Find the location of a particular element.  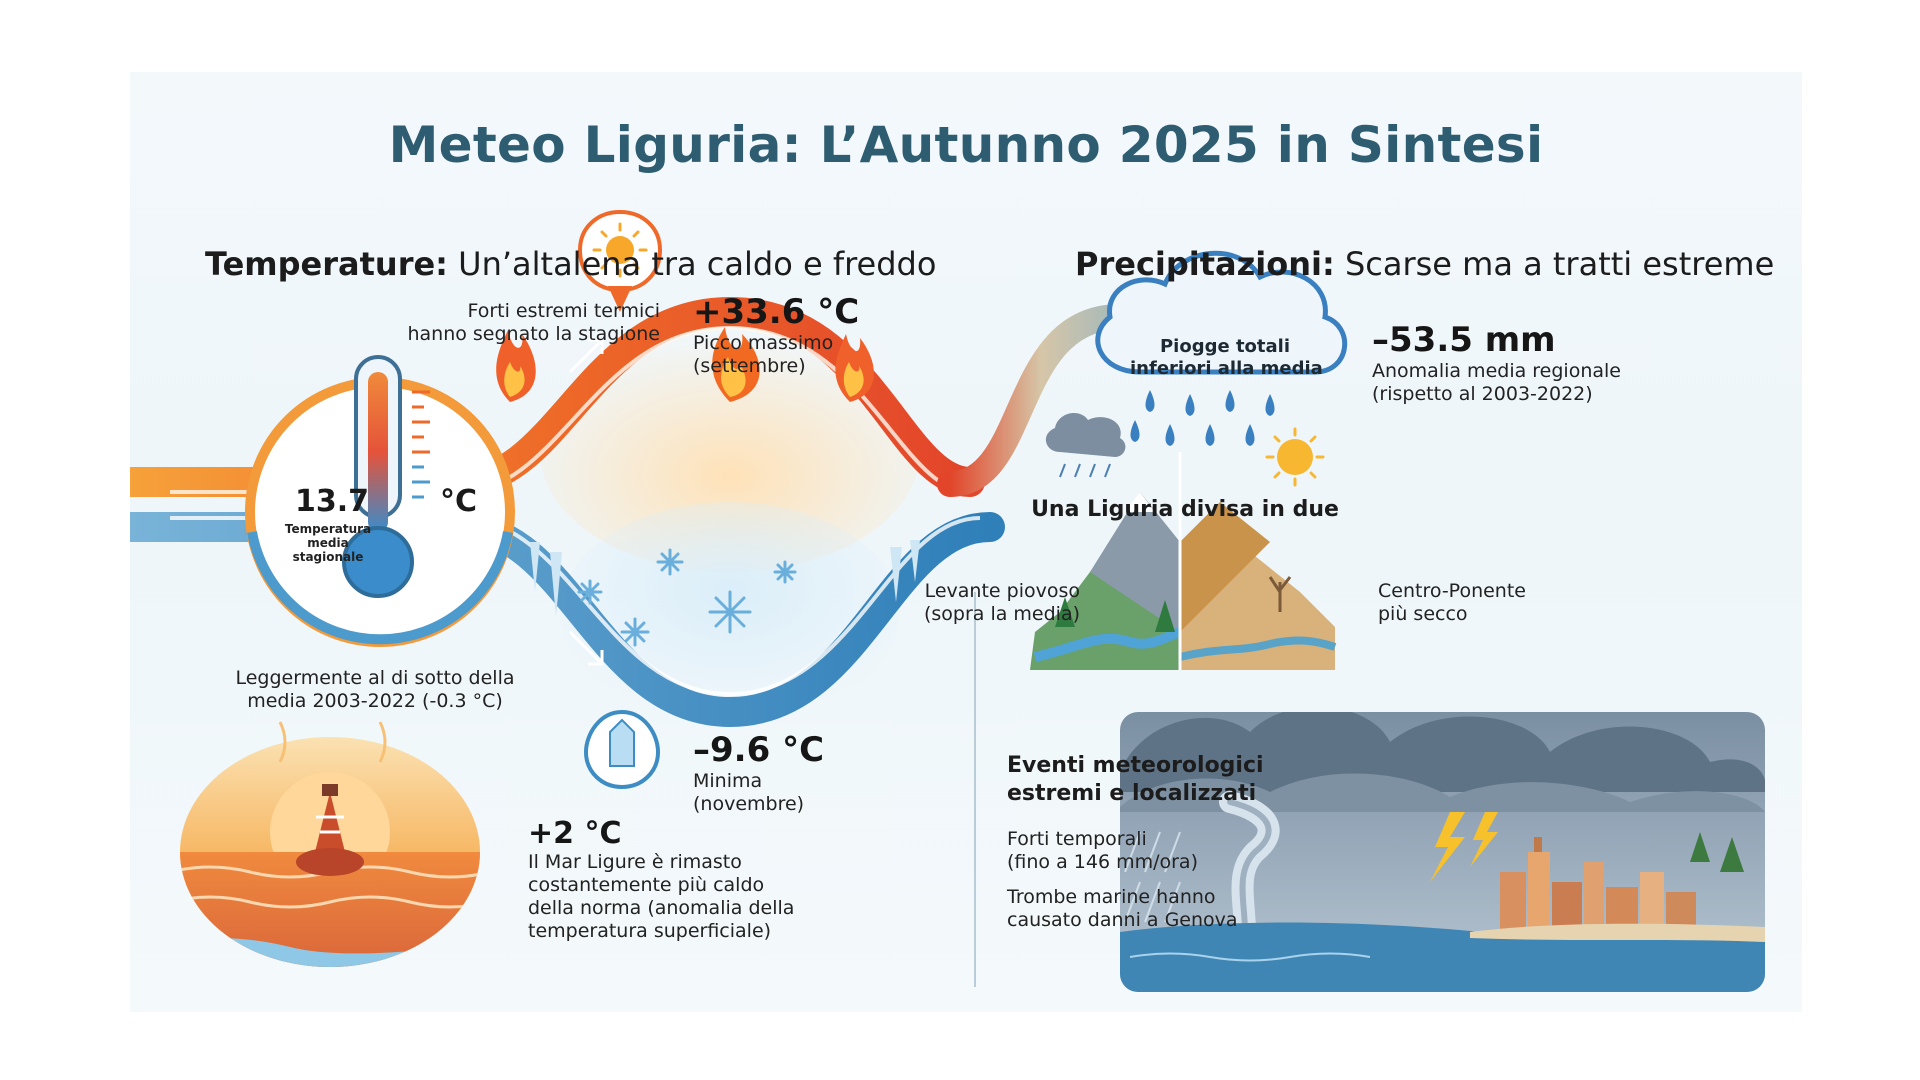

sea-note-line3: della norma (anomalia della is located at coordinates (661, 908).